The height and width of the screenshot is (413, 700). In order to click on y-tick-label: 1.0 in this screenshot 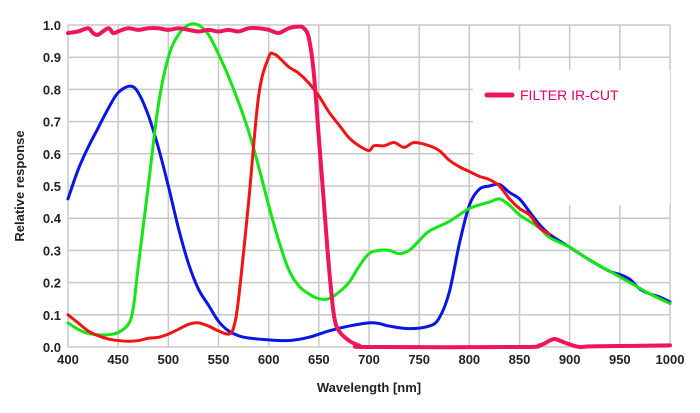, I will do `click(52, 25)`.